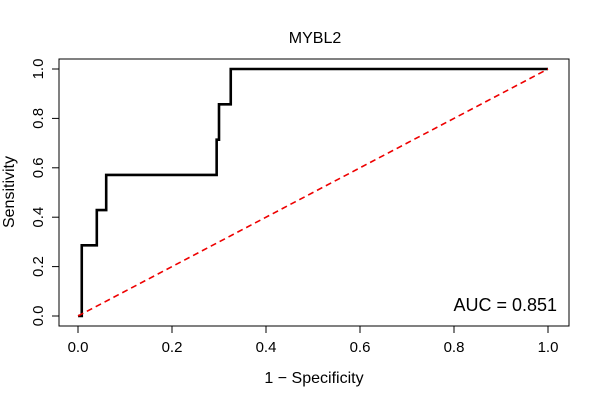 Image resolution: width=600 pixels, height=400 pixels. What do you see at coordinates (505, 305) in the screenshot?
I see `auc-annotation: AUC = 0.851` at bounding box center [505, 305].